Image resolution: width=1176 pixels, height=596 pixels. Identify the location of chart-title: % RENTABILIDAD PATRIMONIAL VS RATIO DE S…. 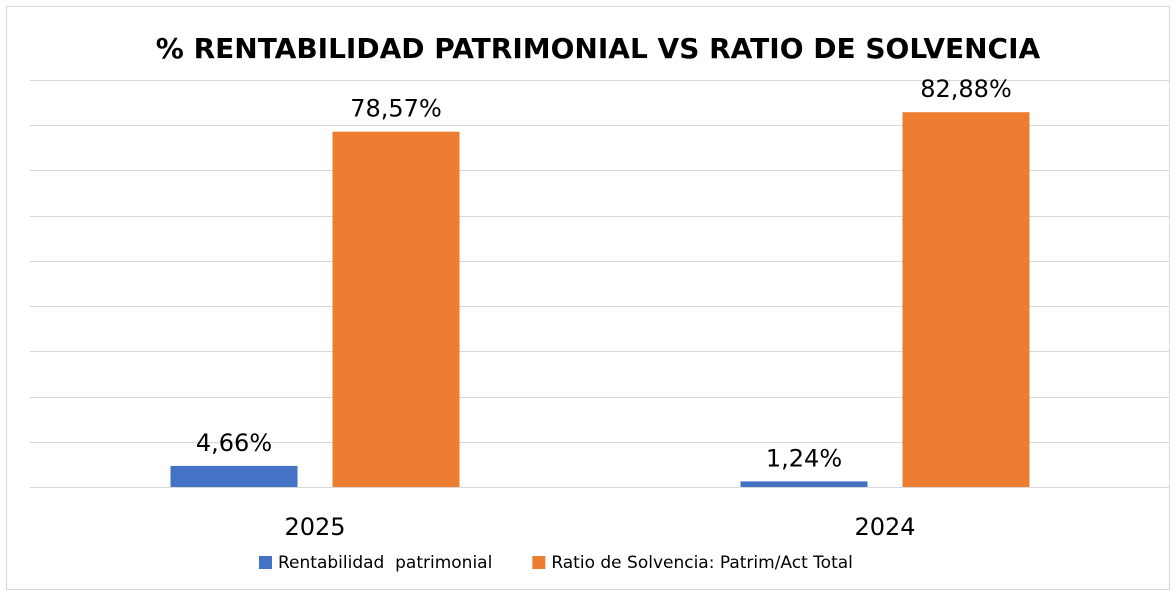
(598, 48).